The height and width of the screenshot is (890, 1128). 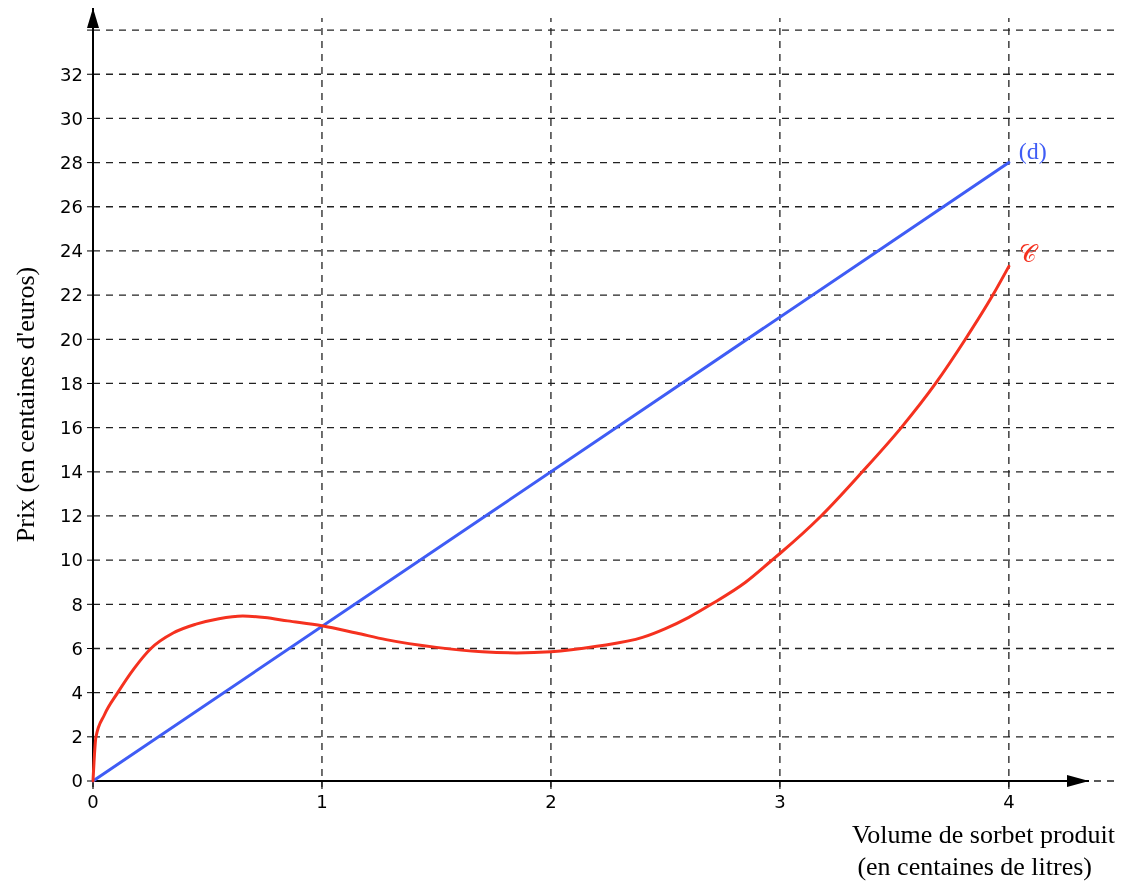 I want to click on y-tick-label: 28, so click(x=71, y=162).